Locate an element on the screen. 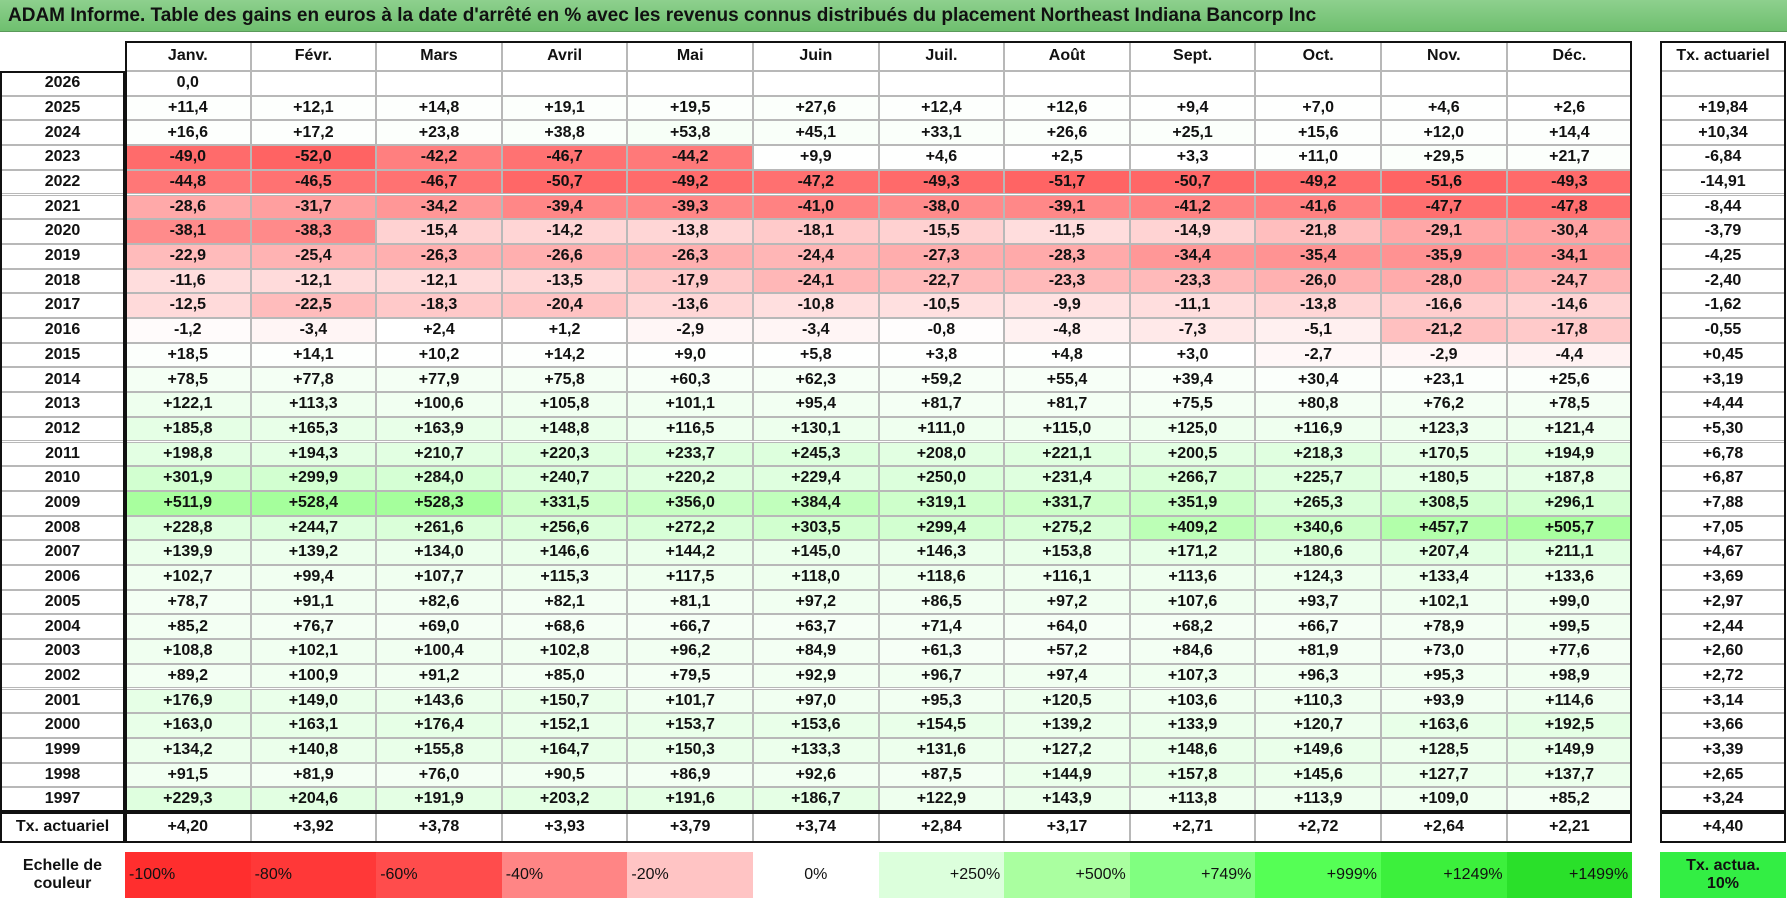 Image resolution: width=1787 pixels, height=912 pixels. gain-cell: +2,5 is located at coordinates (1067, 157).